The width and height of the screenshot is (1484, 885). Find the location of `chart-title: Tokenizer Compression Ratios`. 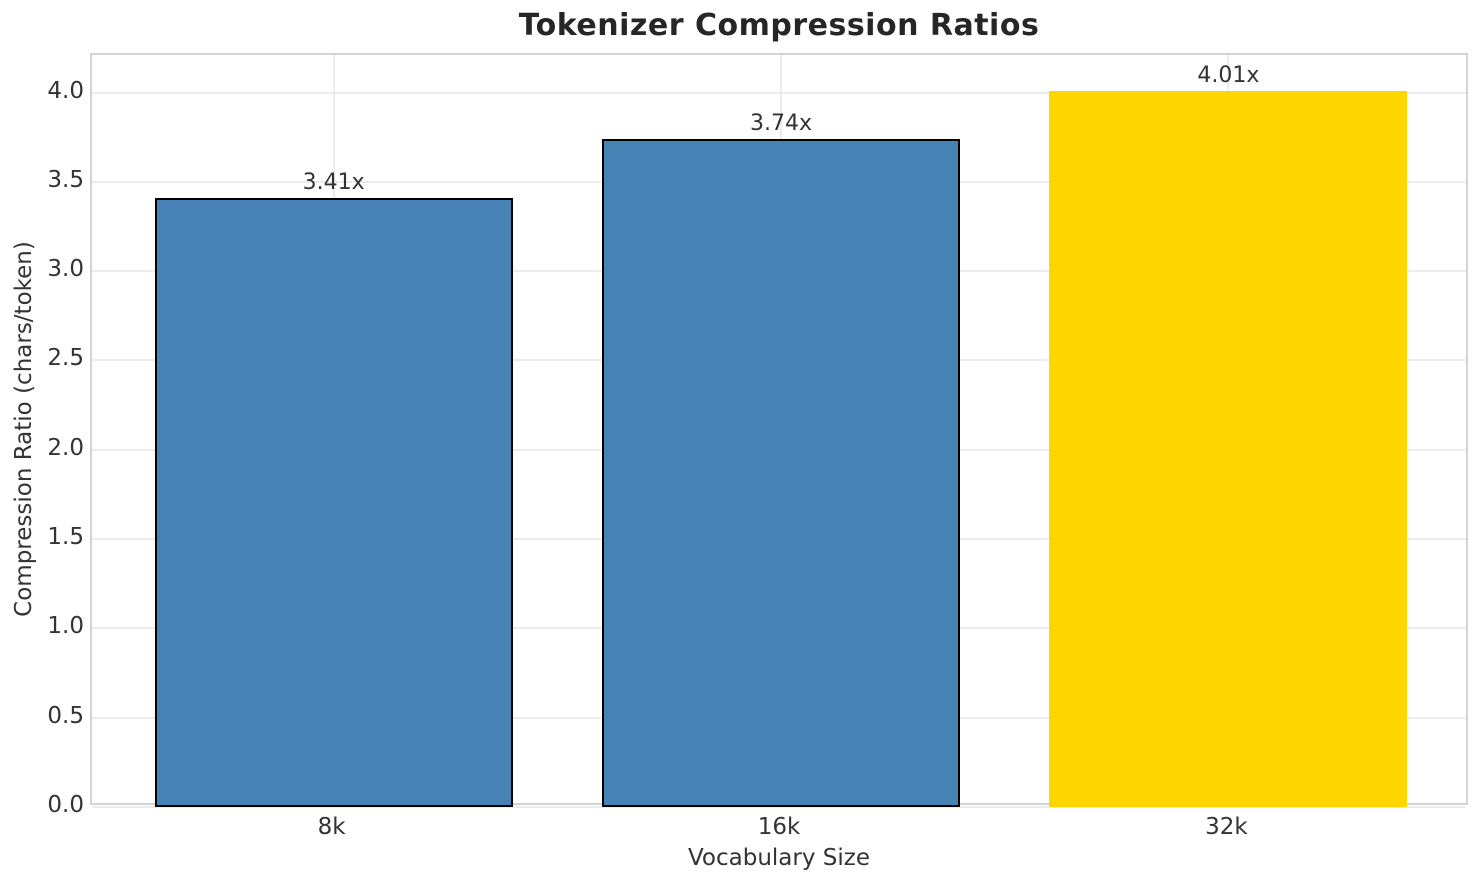

chart-title: Tokenizer Compression Ratios is located at coordinates (779, 25).